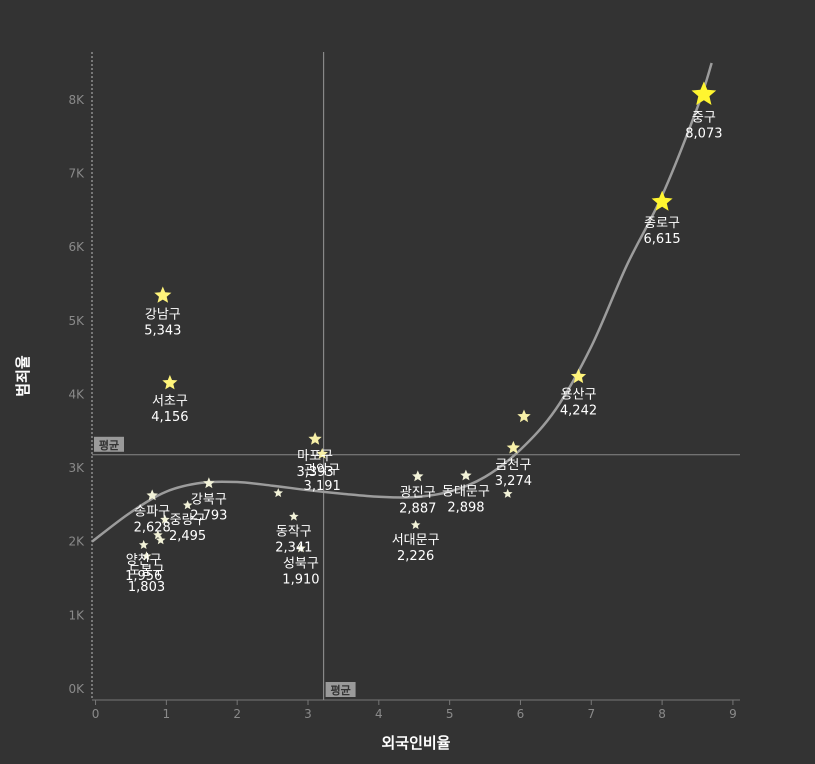 This screenshot has width=815, height=764. Describe the element at coordinates (416, 540) in the screenshot. I see `point-name-label: 서대문구` at that location.